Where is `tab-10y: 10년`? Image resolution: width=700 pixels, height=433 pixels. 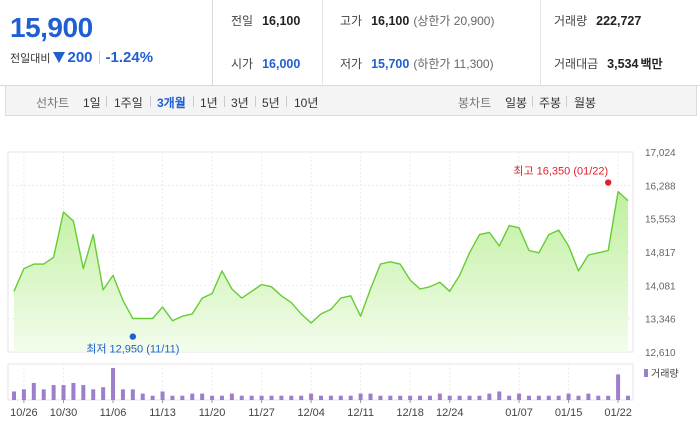
tab-10y: 10년 is located at coordinates (306, 103).